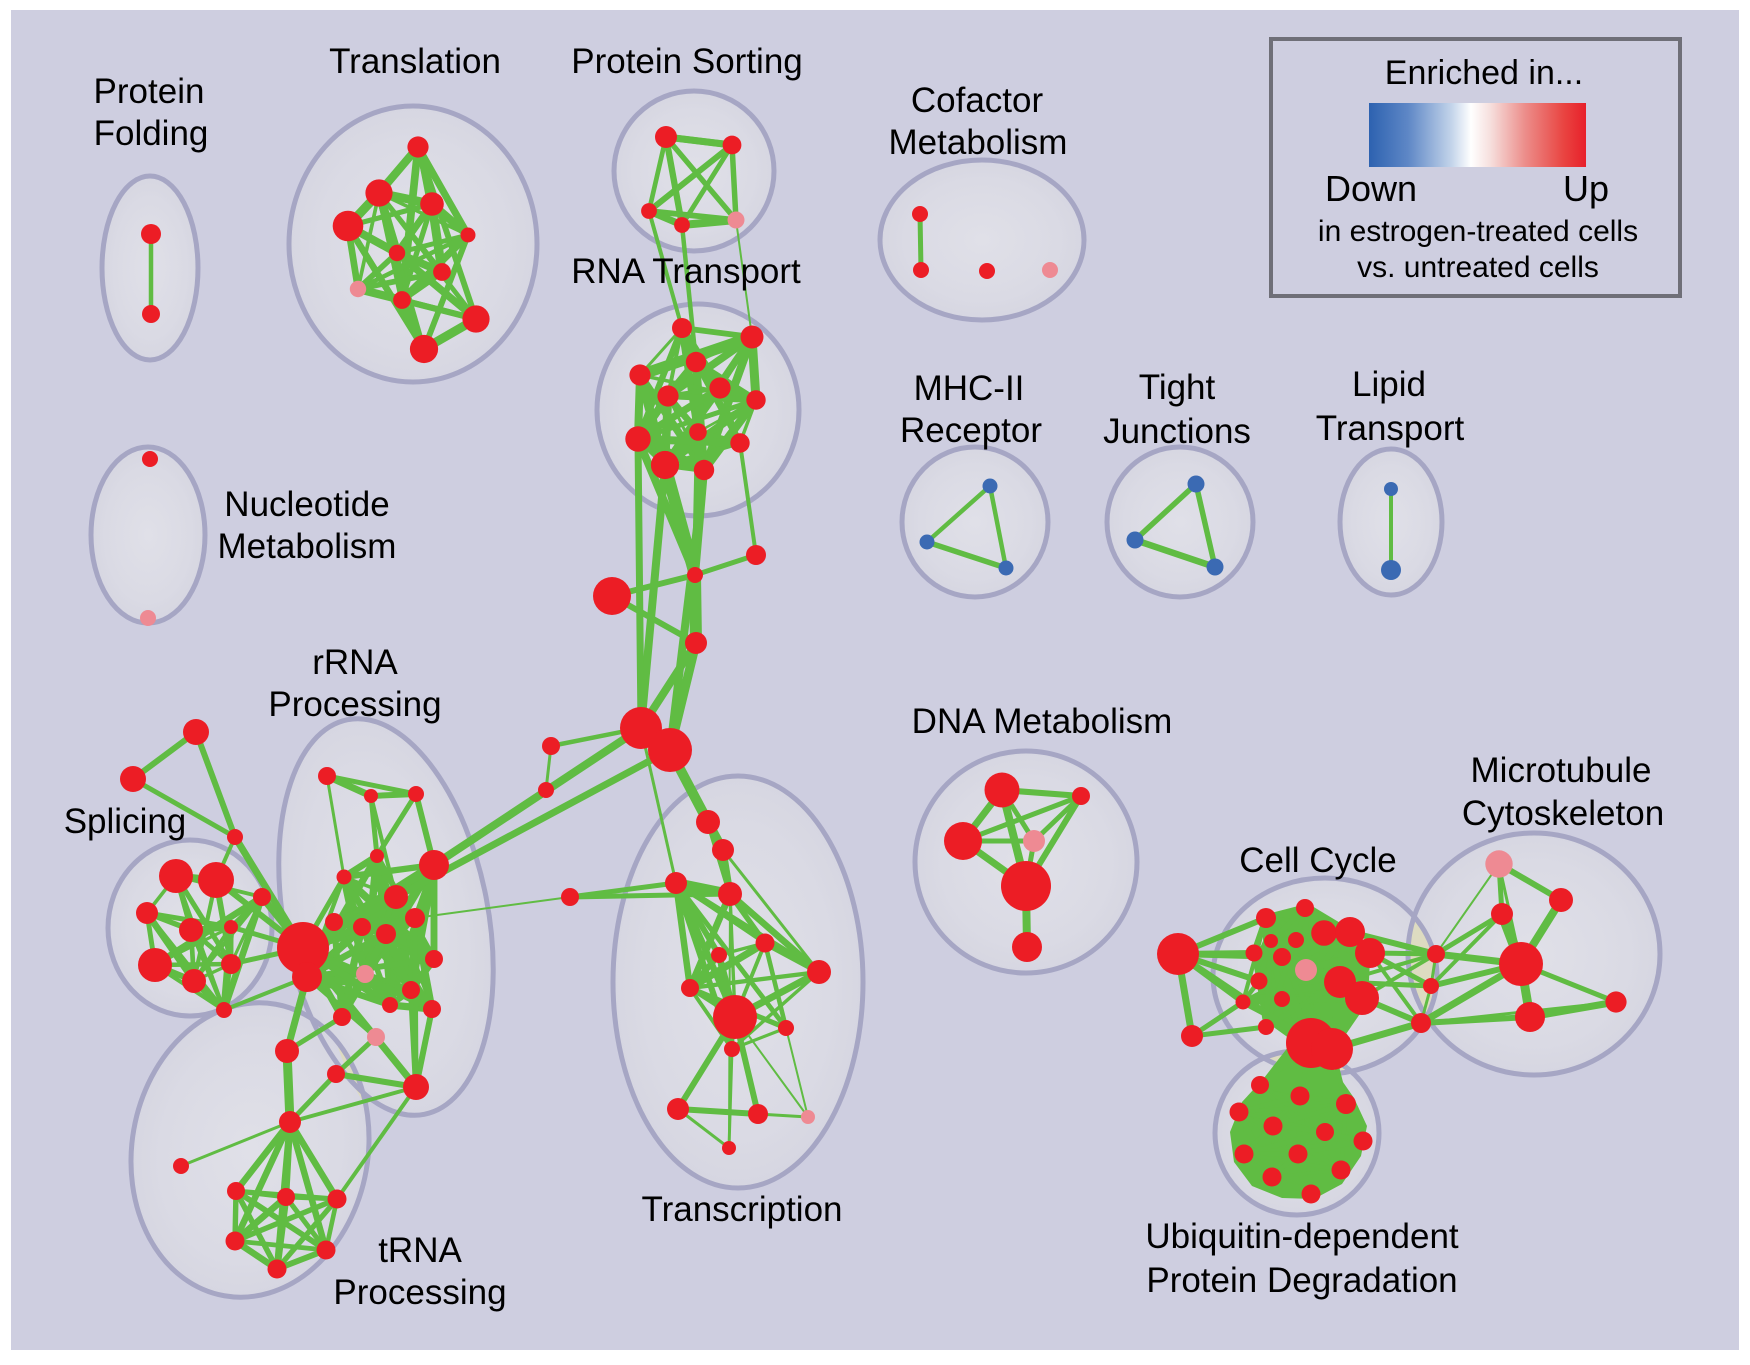 Image resolution: width=1750 pixels, height=1365 pixels. I want to click on svg-text: vs. untreated cells, so click(1478, 267).